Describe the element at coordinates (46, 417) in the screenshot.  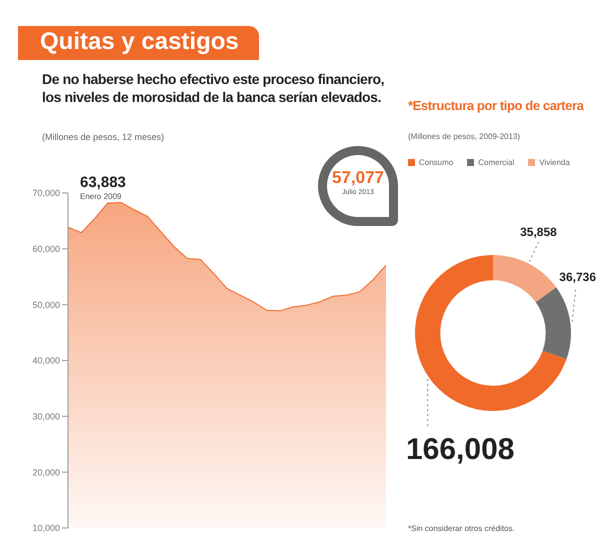
I see `y-tick-label: 30,000` at that location.